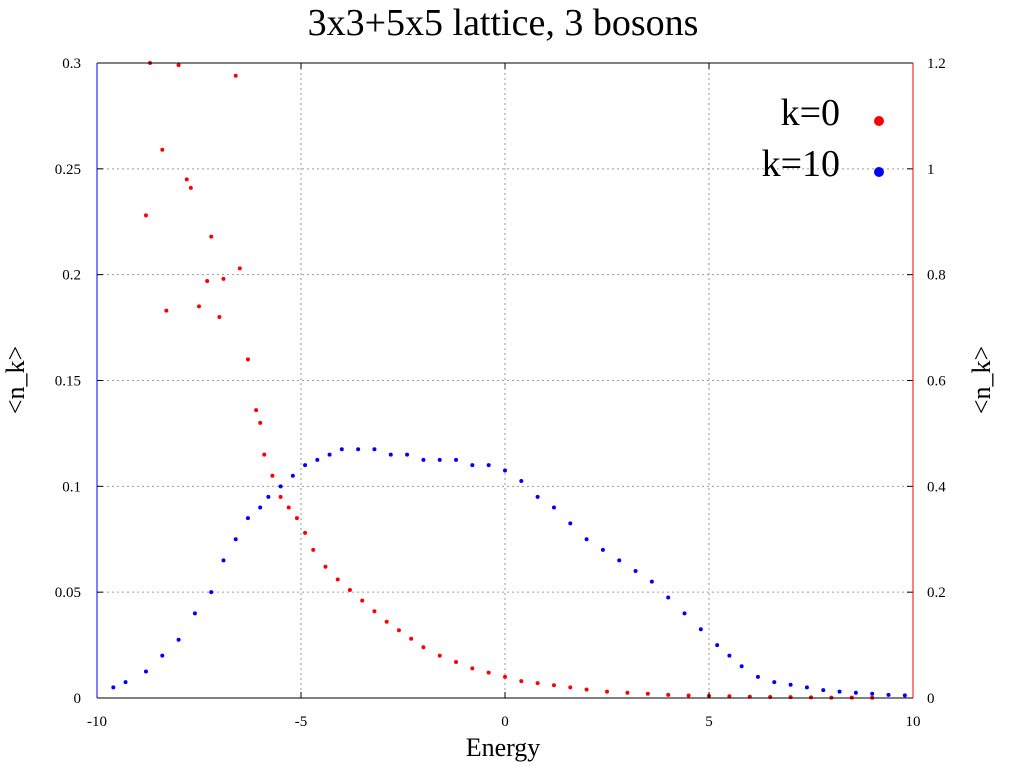 The width and height of the screenshot is (1024, 768). I want to click on y-tick-label-left: 0.1, so click(71, 487).